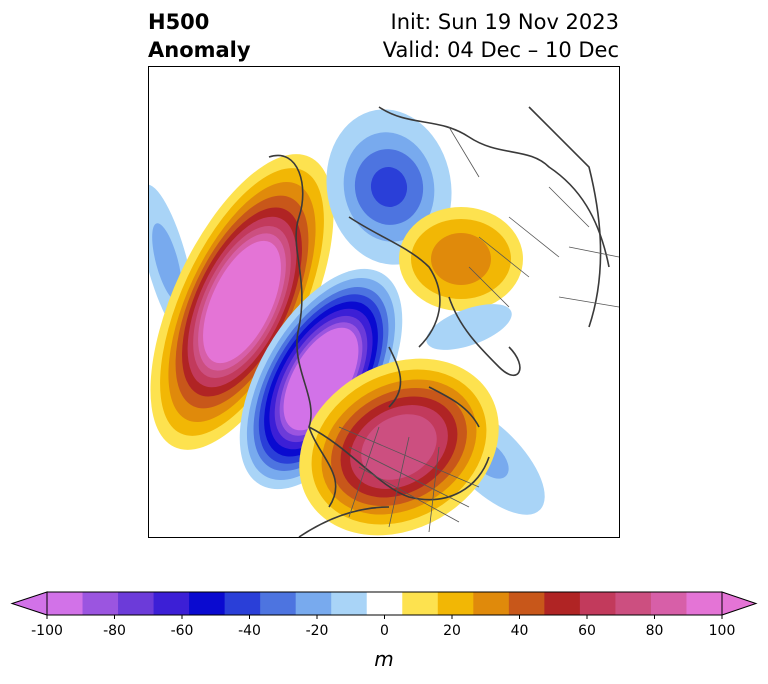 This screenshot has width=768, height=684. What do you see at coordinates (249, 631) in the screenshot?
I see `colorbar-tick-label: -40` at bounding box center [249, 631].